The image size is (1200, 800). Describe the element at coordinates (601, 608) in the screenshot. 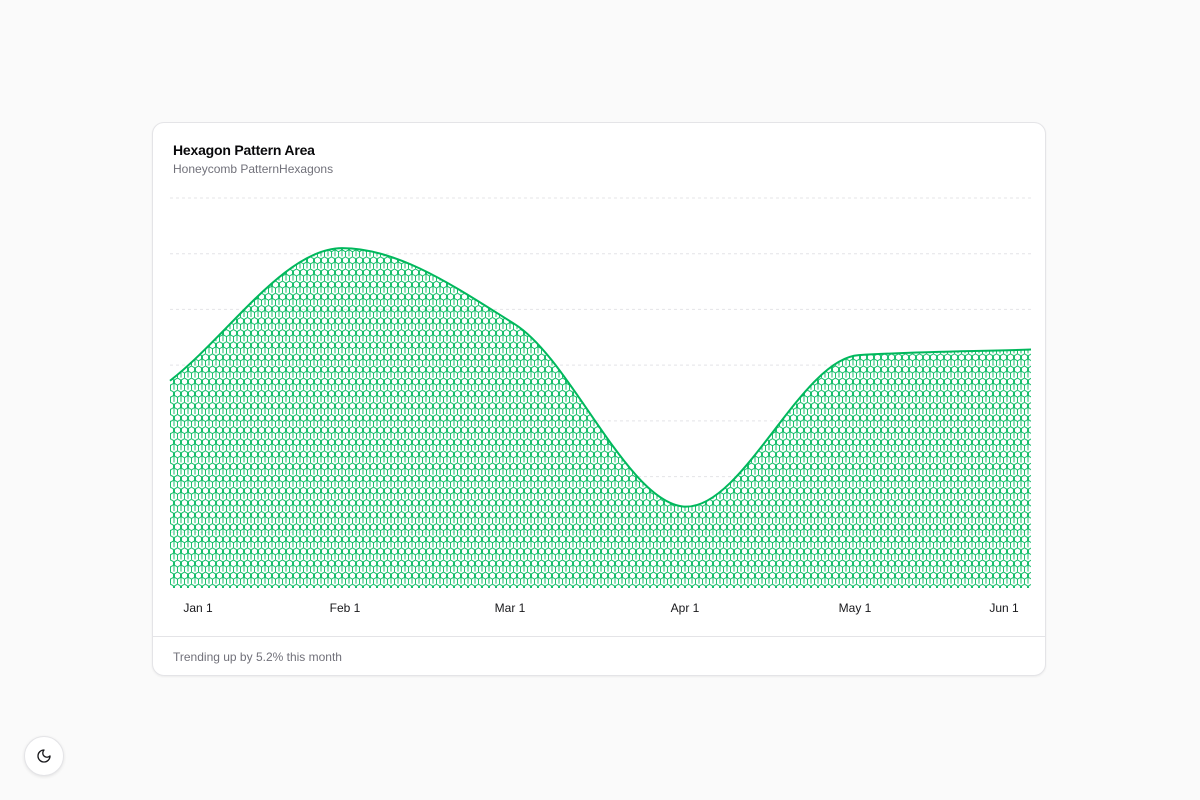

I see `x-axis-ticks: Jan 1 Feb 1 Mar 1 Apr 1 May 1 Jun 1` at that location.